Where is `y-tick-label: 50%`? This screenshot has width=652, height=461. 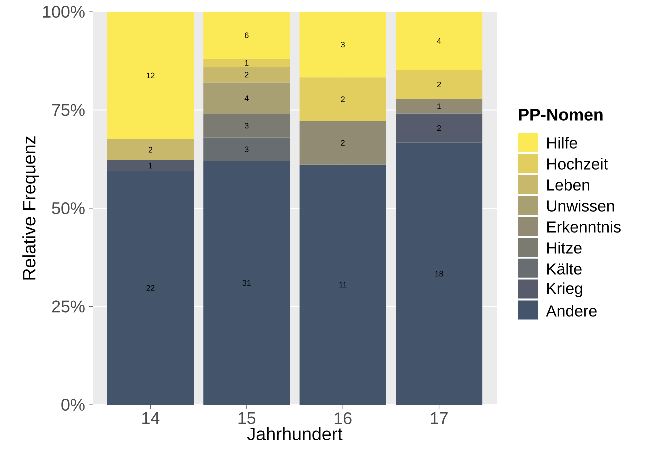
y-tick-label: 50% is located at coordinates (68, 208).